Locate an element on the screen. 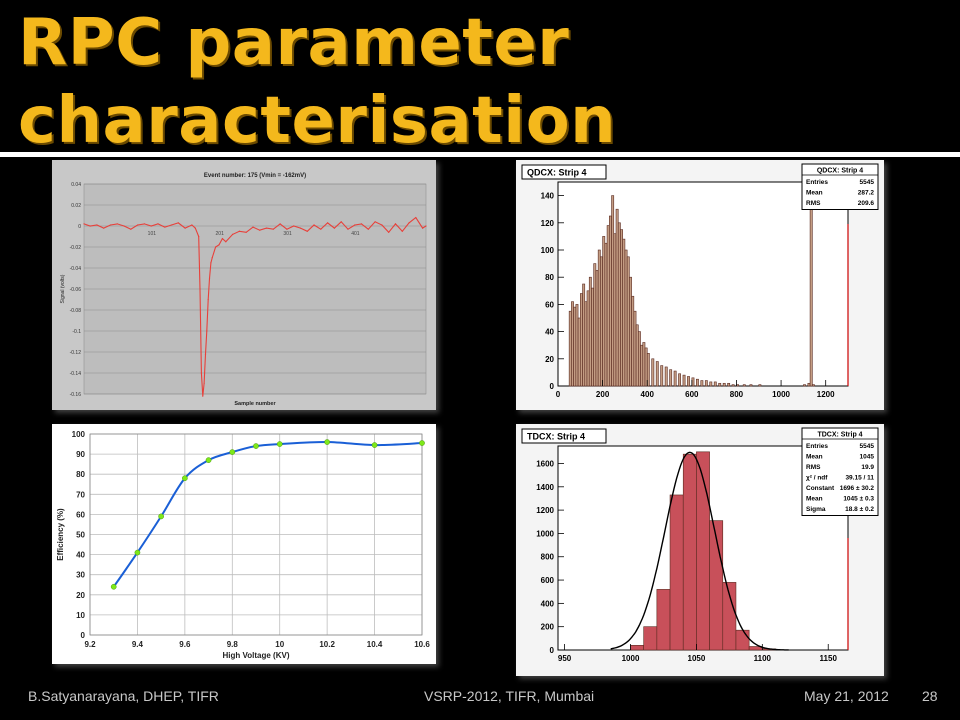 This screenshot has height=720, width=960. stats-value: 19.9 is located at coordinates (867, 467).